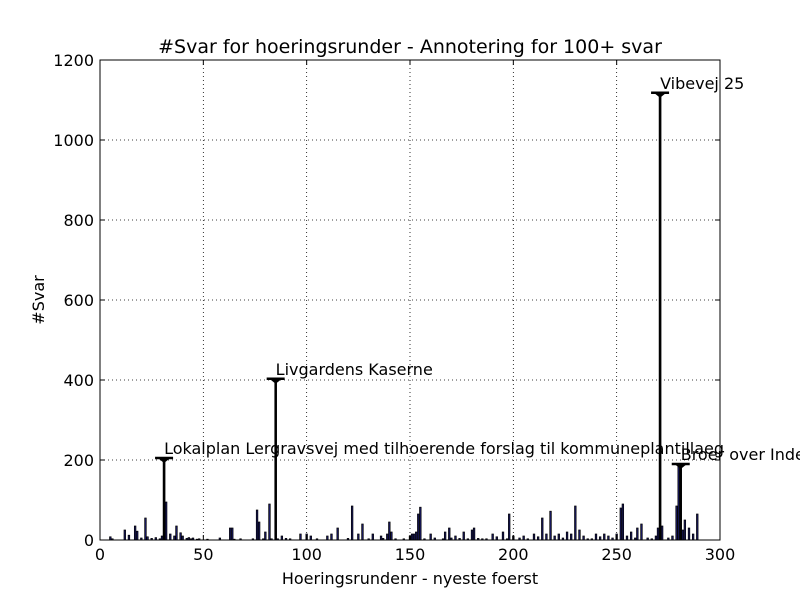 The width and height of the screenshot is (800, 600). Describe the element at coordinates (410, 554) in the screenshot. I see `x-tick-label: 150` at that location.